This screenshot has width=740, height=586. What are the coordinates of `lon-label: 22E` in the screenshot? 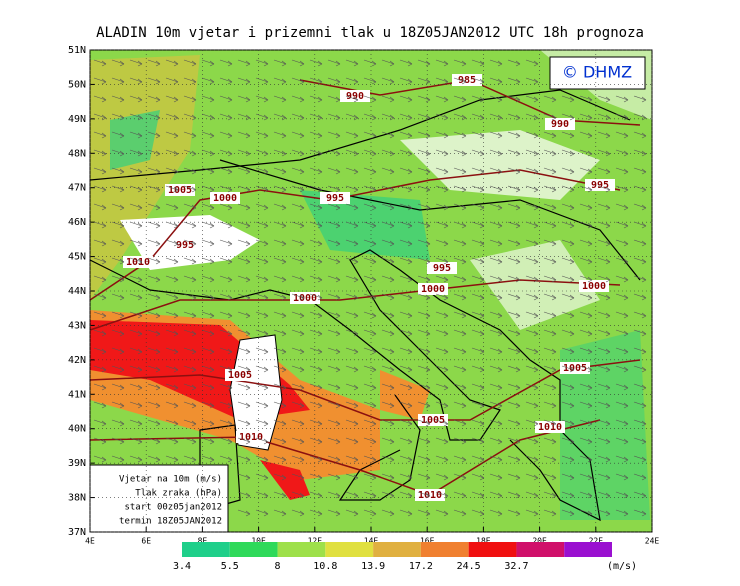 It's located at (596, 541).